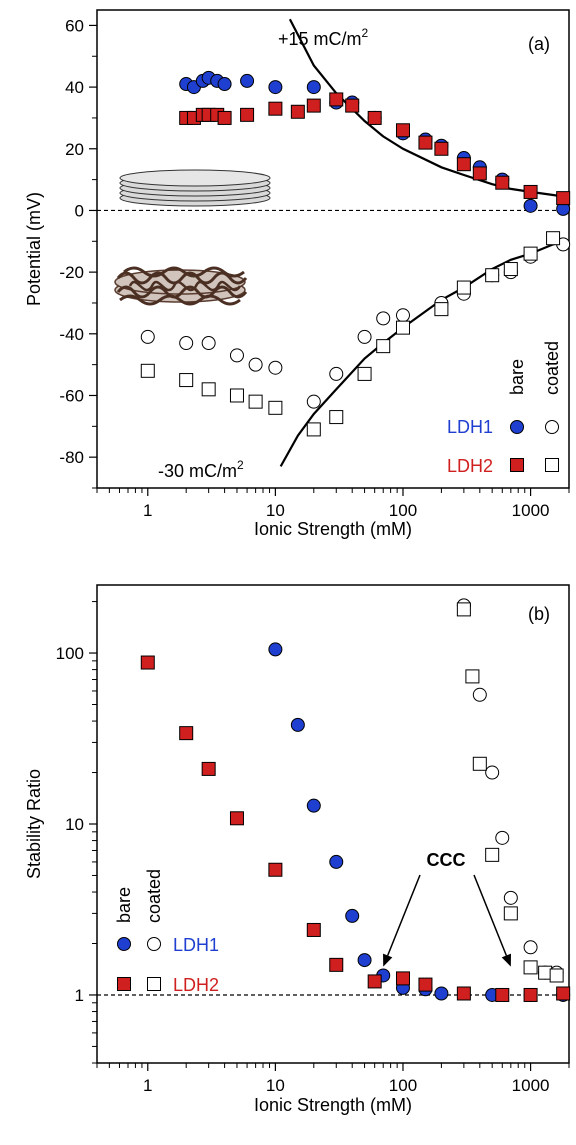  Describe the element at coordinates (154, 896) in the screenshot. I see `legend-header-coated: coated` at that location.